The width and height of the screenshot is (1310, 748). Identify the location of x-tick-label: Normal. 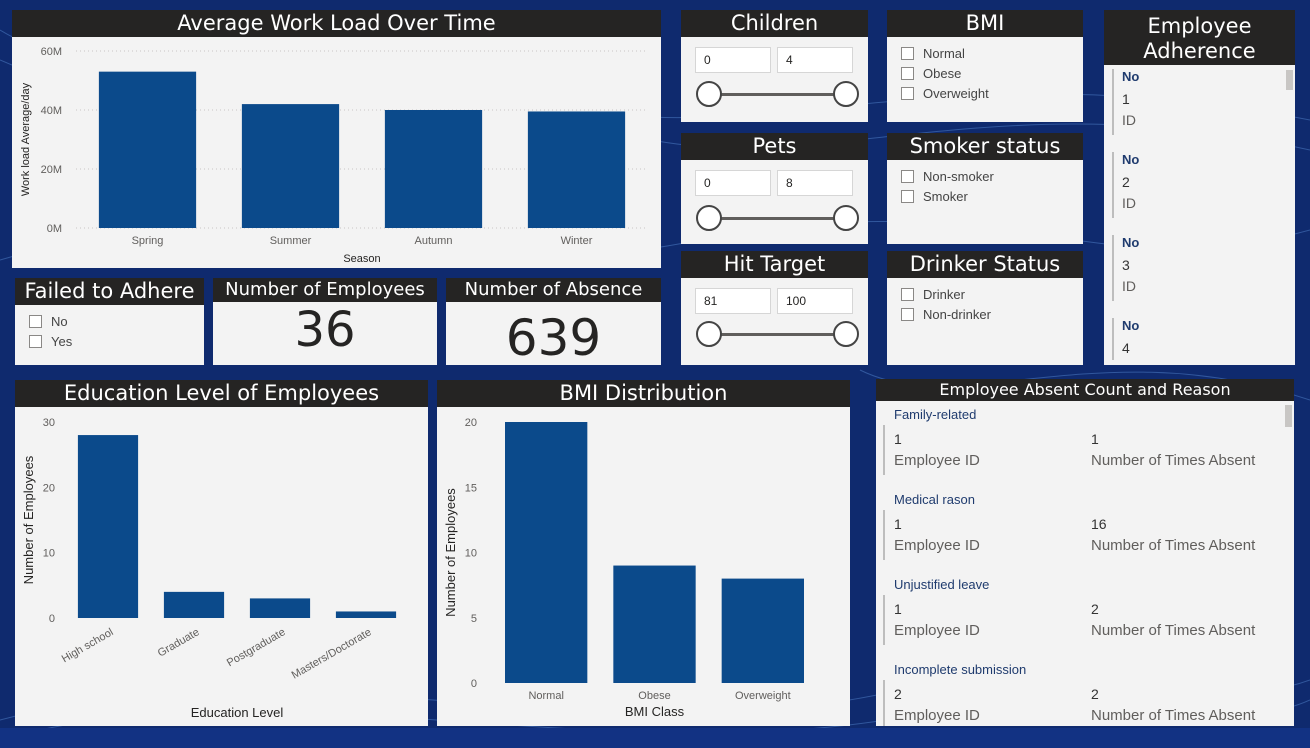
(545, 696).